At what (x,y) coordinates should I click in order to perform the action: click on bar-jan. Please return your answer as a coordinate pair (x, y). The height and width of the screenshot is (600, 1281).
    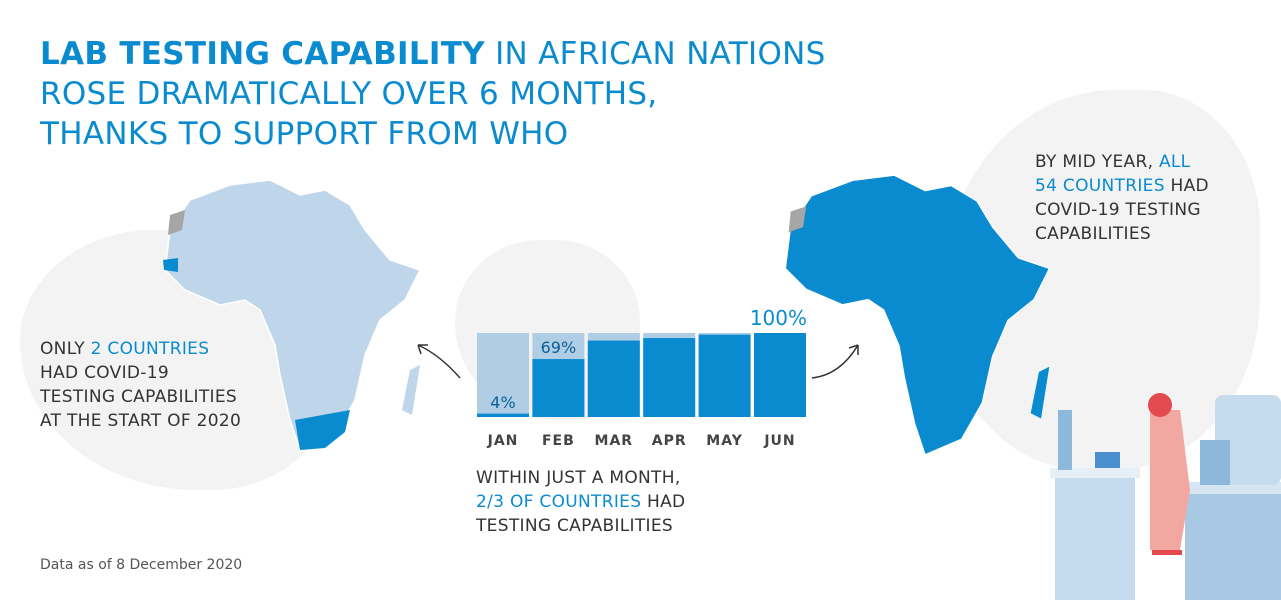
    Looking at the image, I should click on (503, 415).